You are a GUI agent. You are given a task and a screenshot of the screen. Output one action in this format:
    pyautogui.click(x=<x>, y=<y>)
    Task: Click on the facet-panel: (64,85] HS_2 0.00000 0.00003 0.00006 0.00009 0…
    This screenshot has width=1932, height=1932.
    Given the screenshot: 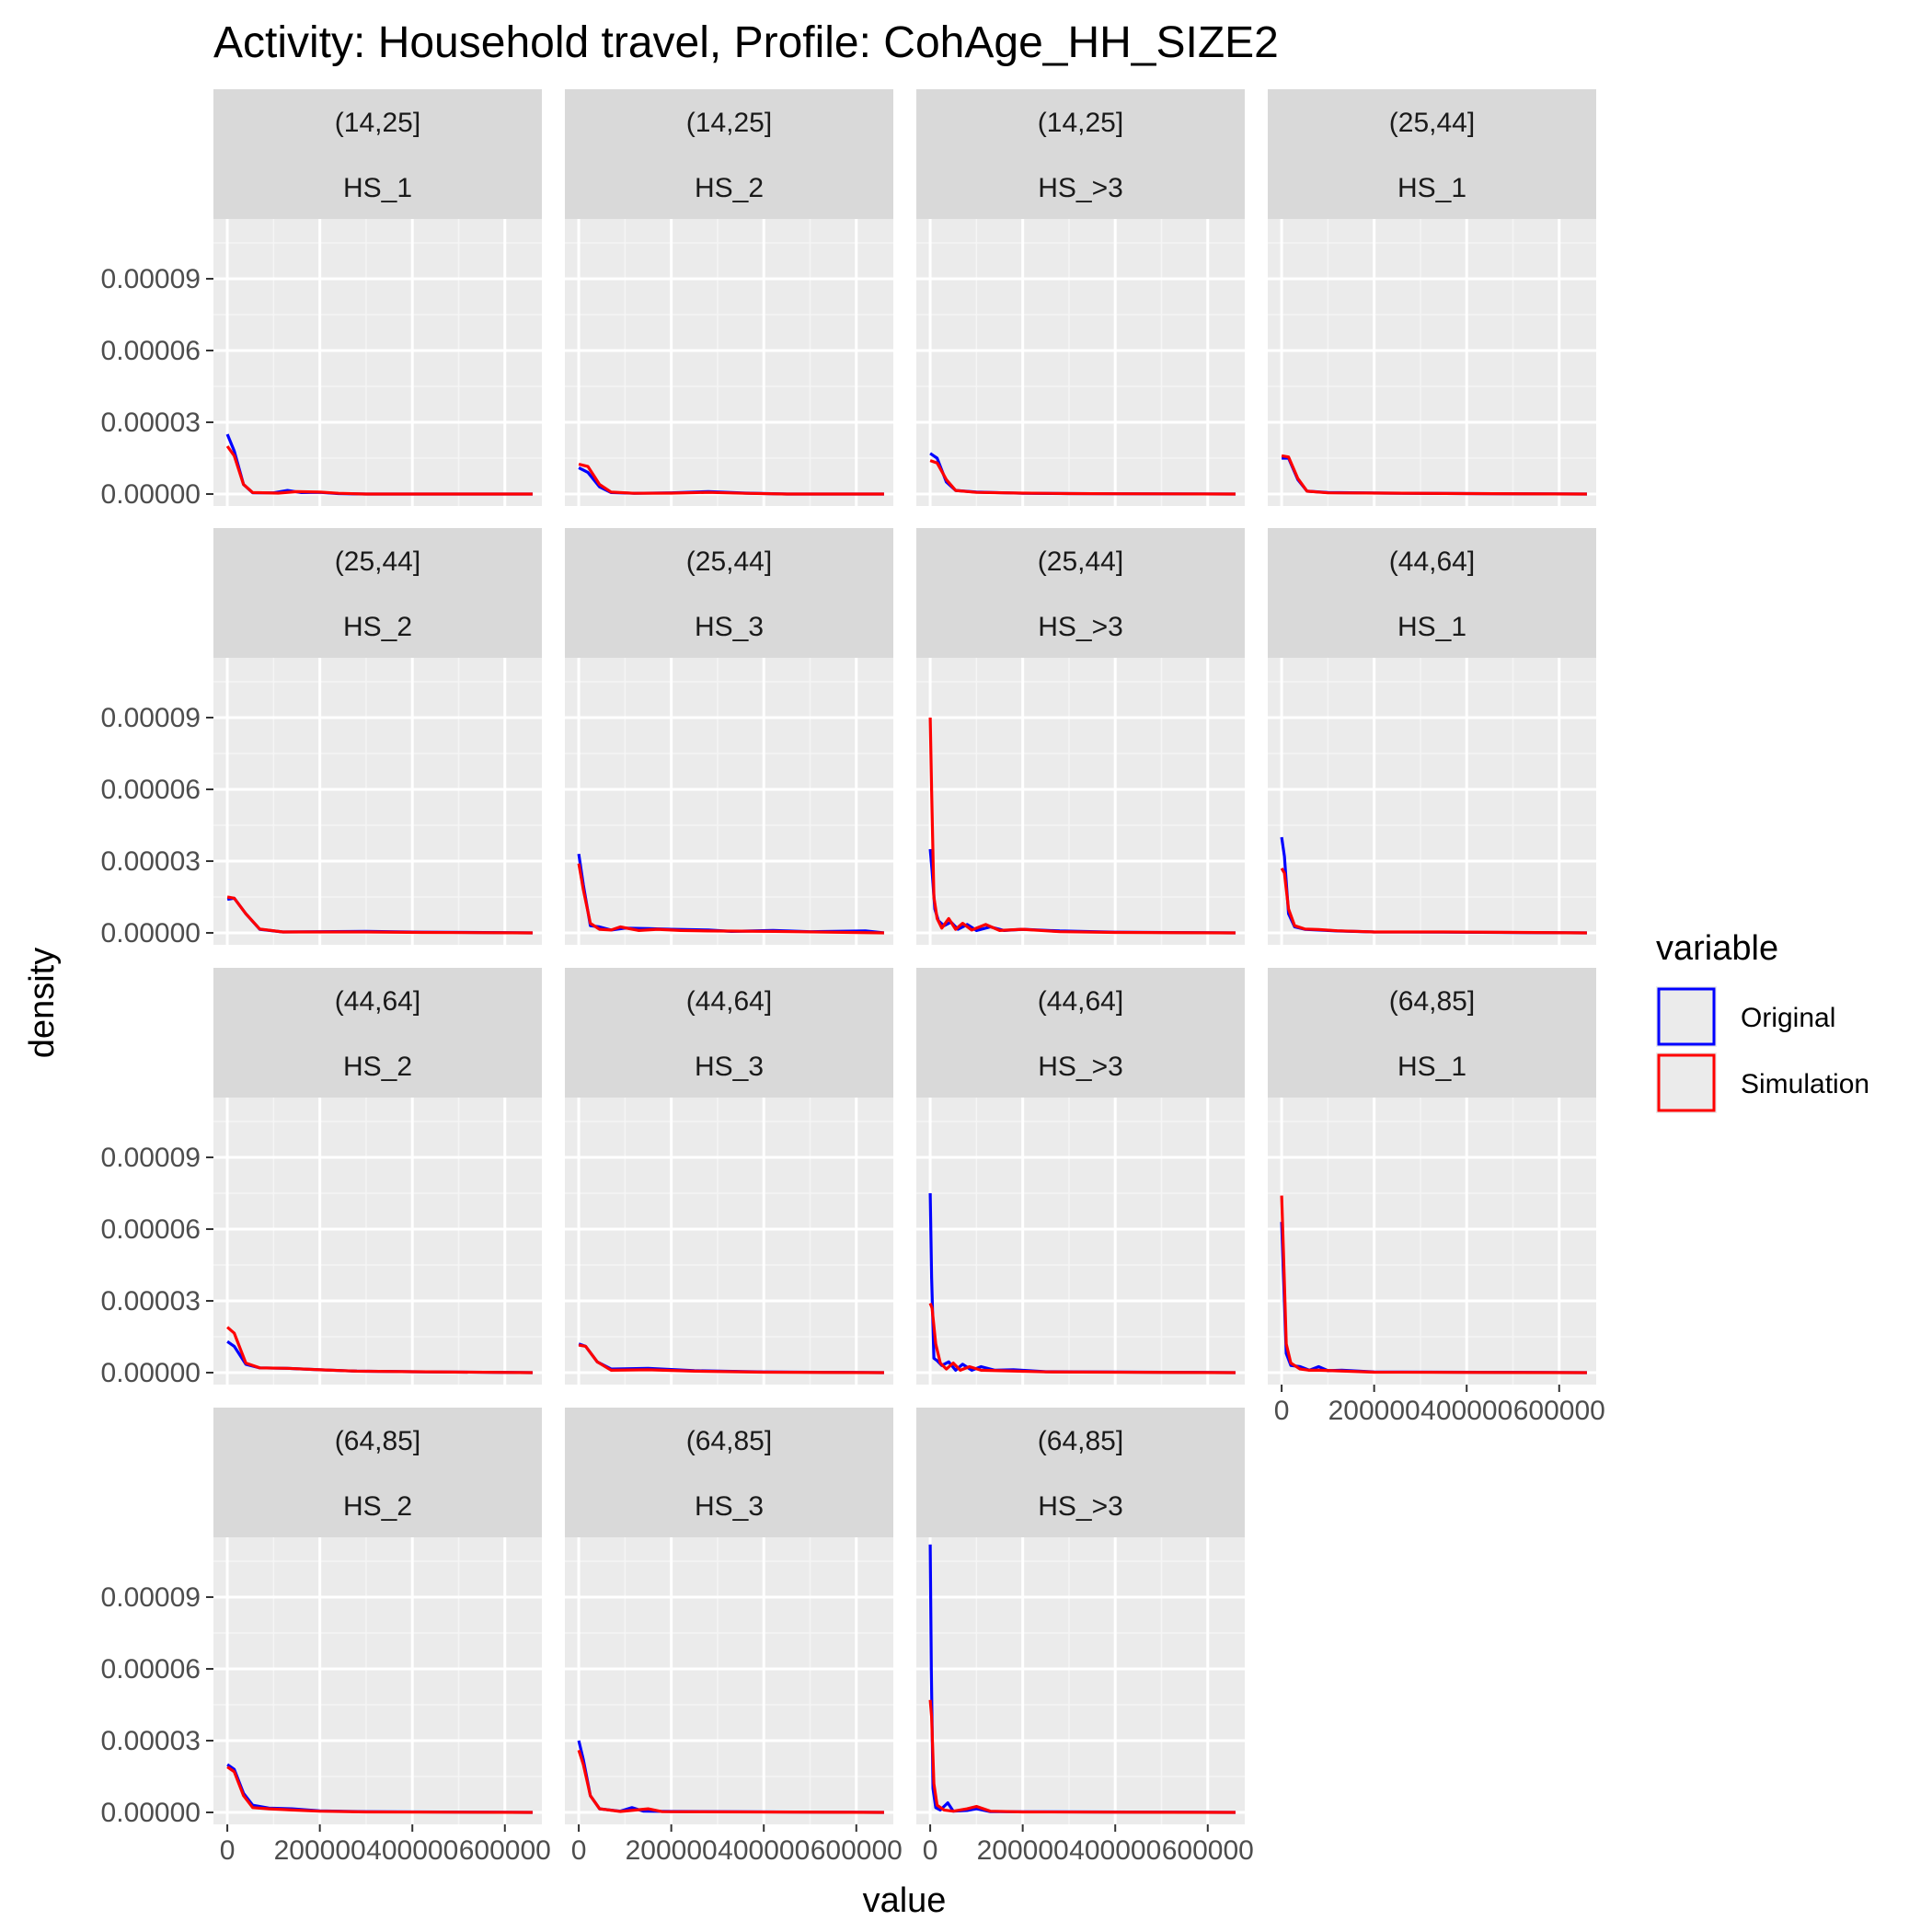 What is the action you would take?
    pyautogui.click(x=326, y=1637)
    